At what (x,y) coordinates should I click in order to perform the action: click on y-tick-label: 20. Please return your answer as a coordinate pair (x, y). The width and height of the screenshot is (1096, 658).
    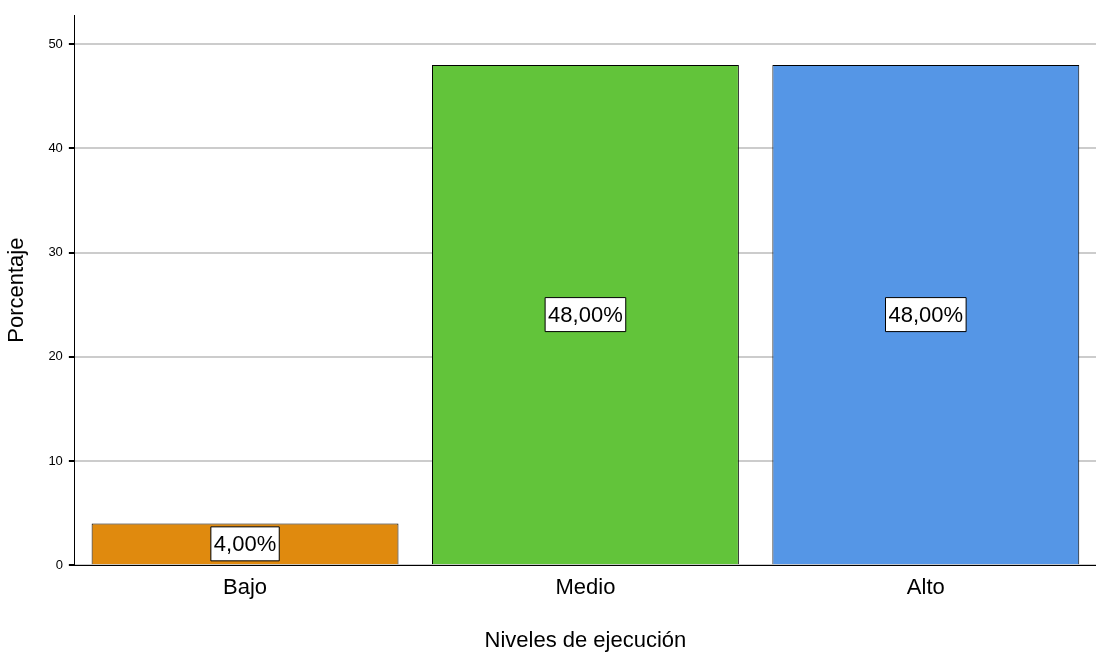
    Looking at the image, I should click on (55, 356).